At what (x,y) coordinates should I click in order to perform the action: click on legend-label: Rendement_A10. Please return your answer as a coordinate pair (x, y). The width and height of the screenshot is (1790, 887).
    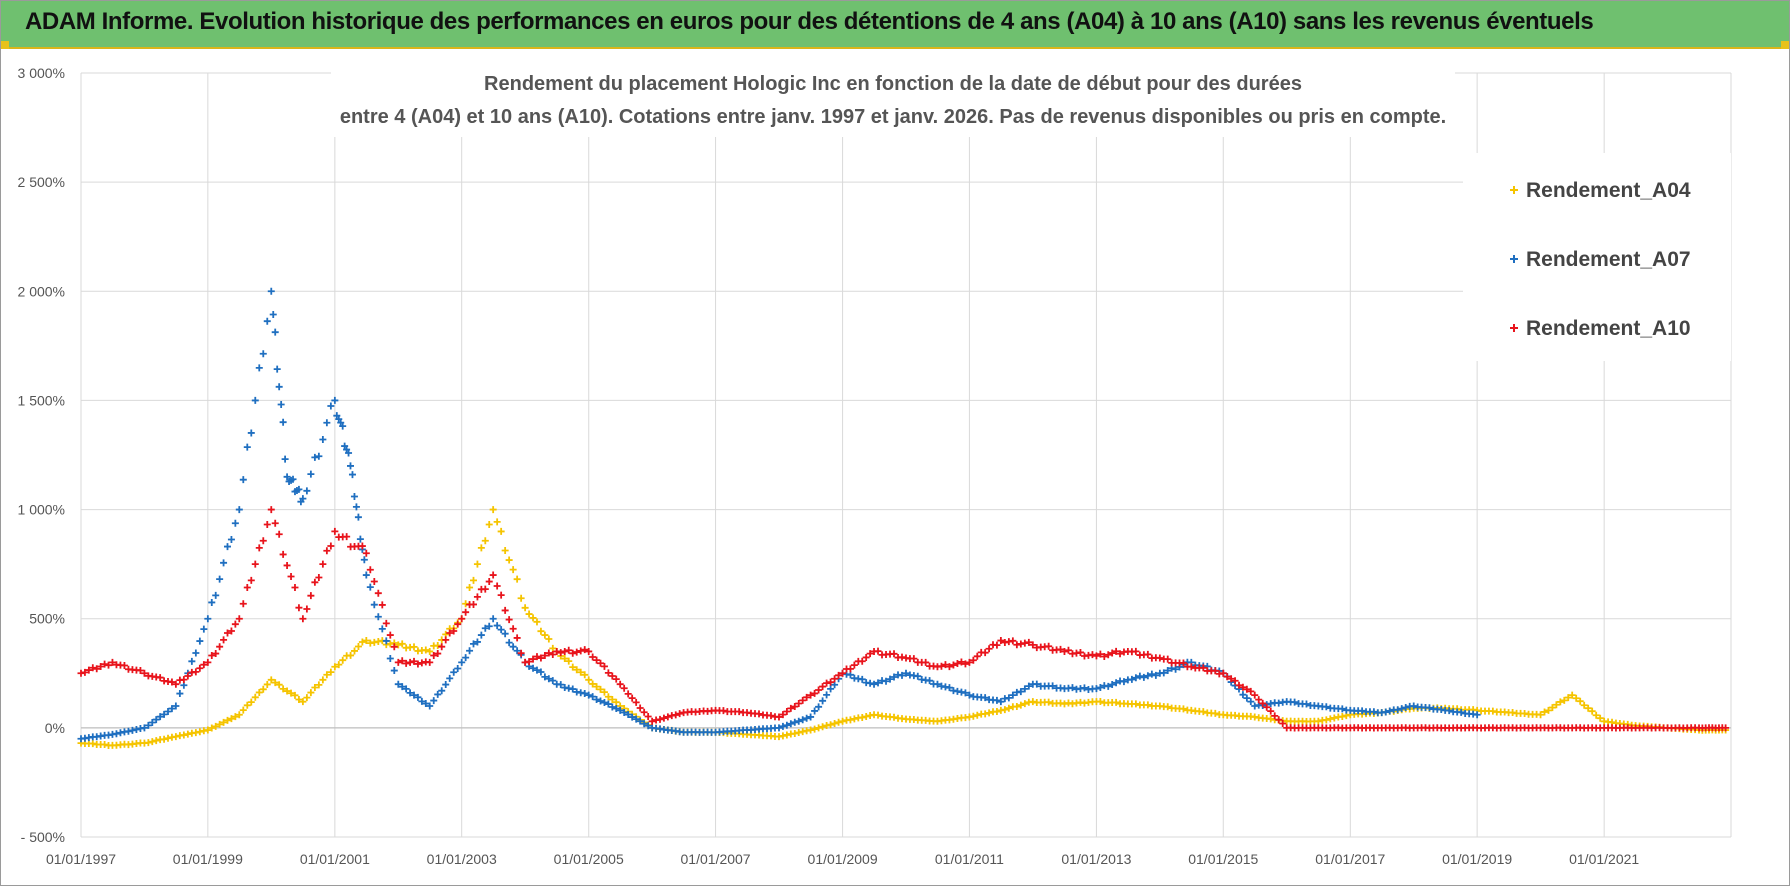
    Looking at the image, I should click on (1608, 328).